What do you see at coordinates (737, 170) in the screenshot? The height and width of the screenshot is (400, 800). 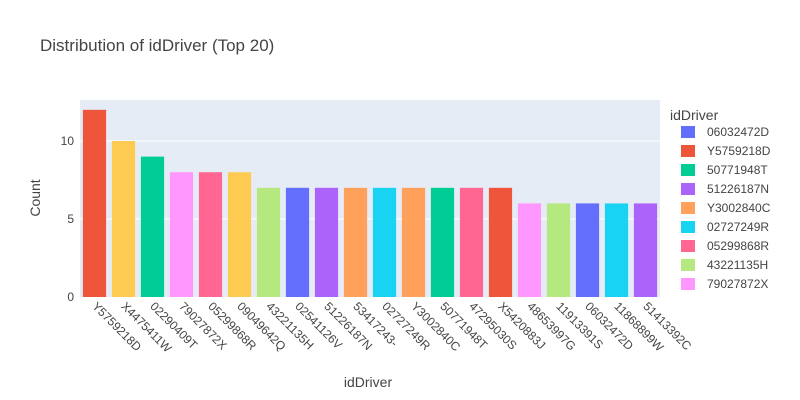 I see `legend-label: 50771948T` at bounding box center [737, 170].